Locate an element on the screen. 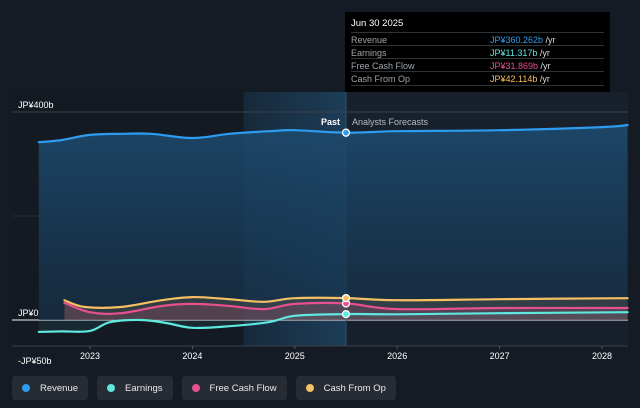  tooltip-value: JP¥31.869b is located at coordinates (514, 66).